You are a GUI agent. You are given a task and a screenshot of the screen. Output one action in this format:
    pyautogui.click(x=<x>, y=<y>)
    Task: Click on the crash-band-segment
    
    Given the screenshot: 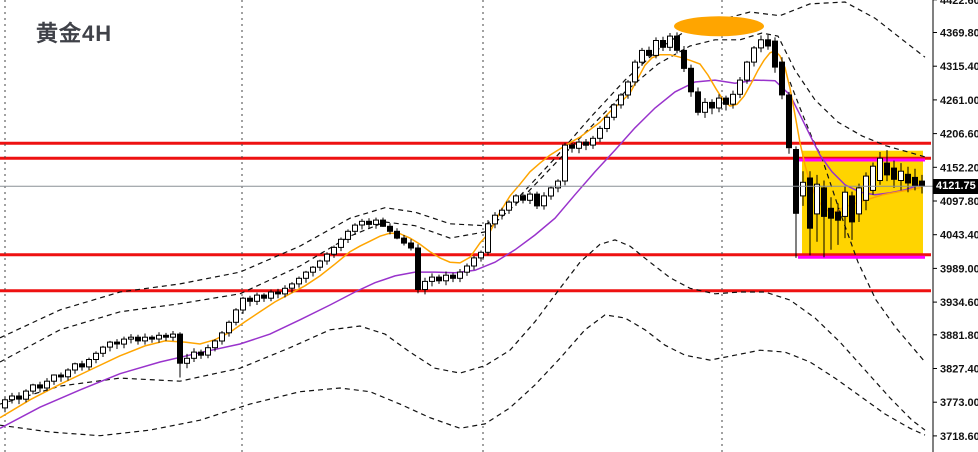 What is the action you would take?
    pyautogui.click(x=857, y=222)
    